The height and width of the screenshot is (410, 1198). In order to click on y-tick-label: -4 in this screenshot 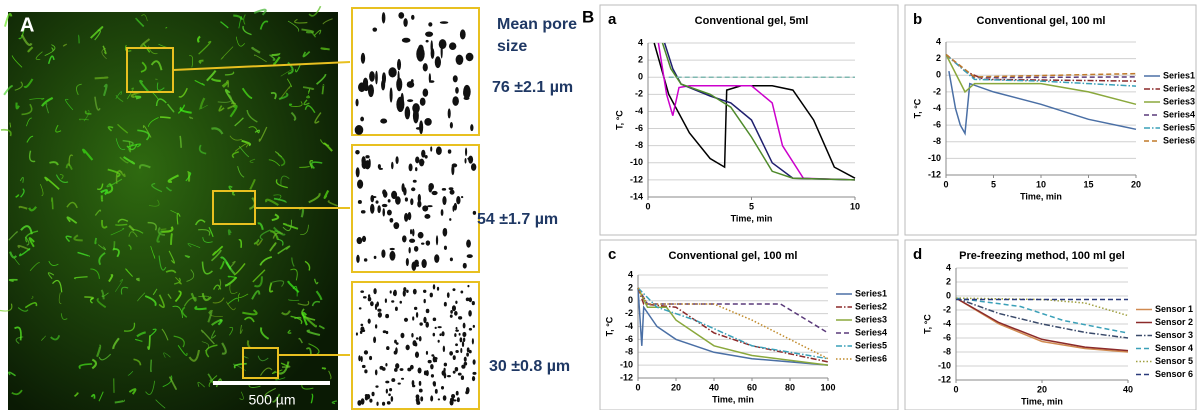, I will do `click(629, 326)`.